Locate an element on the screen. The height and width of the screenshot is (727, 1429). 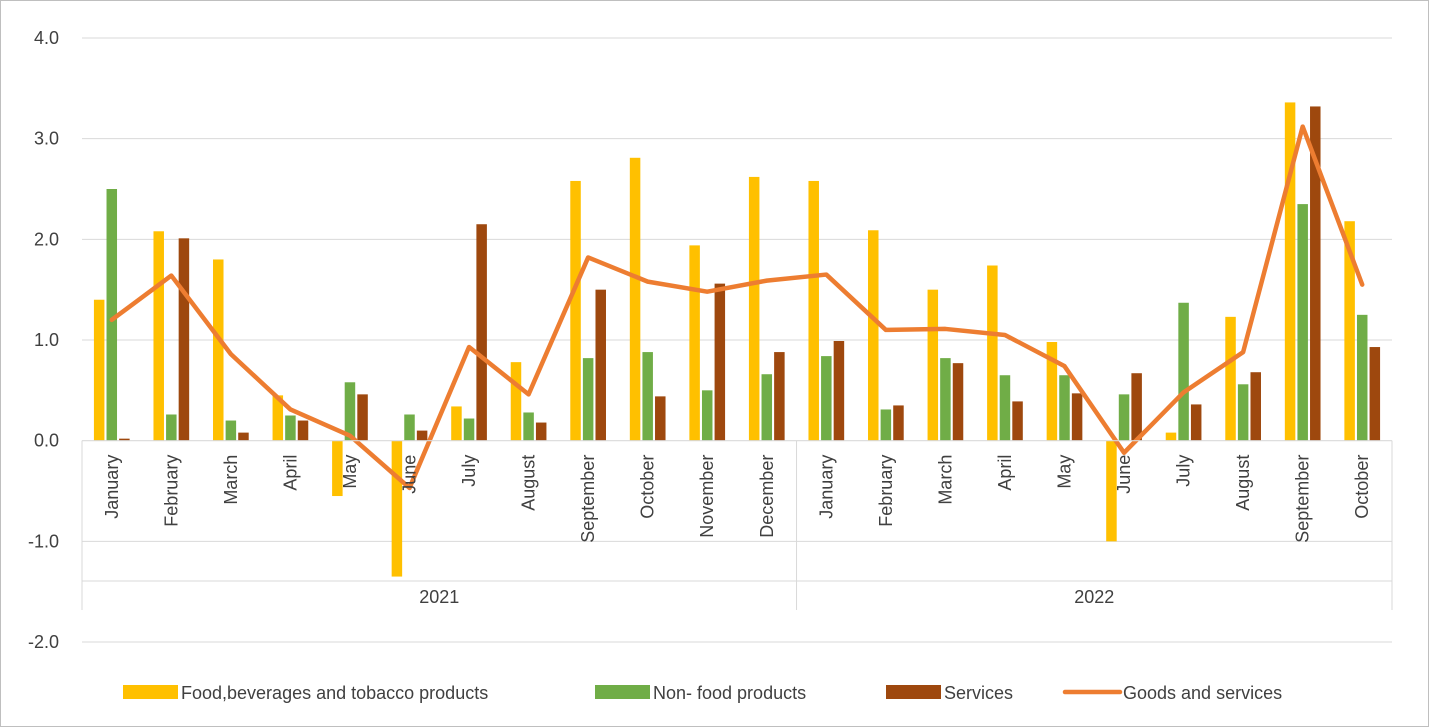
y-axis-tick-labels: 4.0 3.0 2.0 1.0 0.0 -1.0 -2.0 is located at coordinates (43, 340).